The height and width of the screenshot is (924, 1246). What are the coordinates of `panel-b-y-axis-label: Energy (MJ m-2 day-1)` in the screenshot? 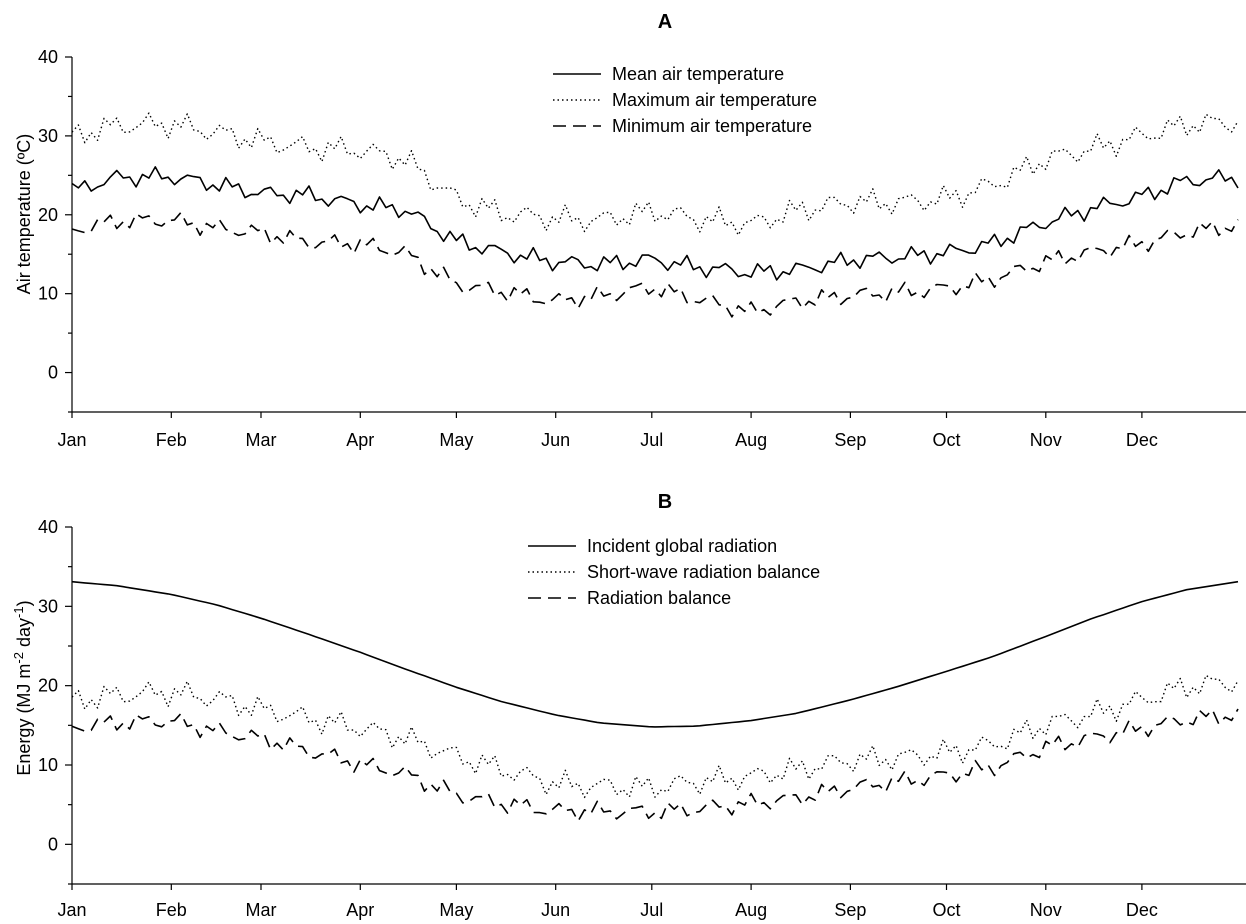 It's located at (22, 687).